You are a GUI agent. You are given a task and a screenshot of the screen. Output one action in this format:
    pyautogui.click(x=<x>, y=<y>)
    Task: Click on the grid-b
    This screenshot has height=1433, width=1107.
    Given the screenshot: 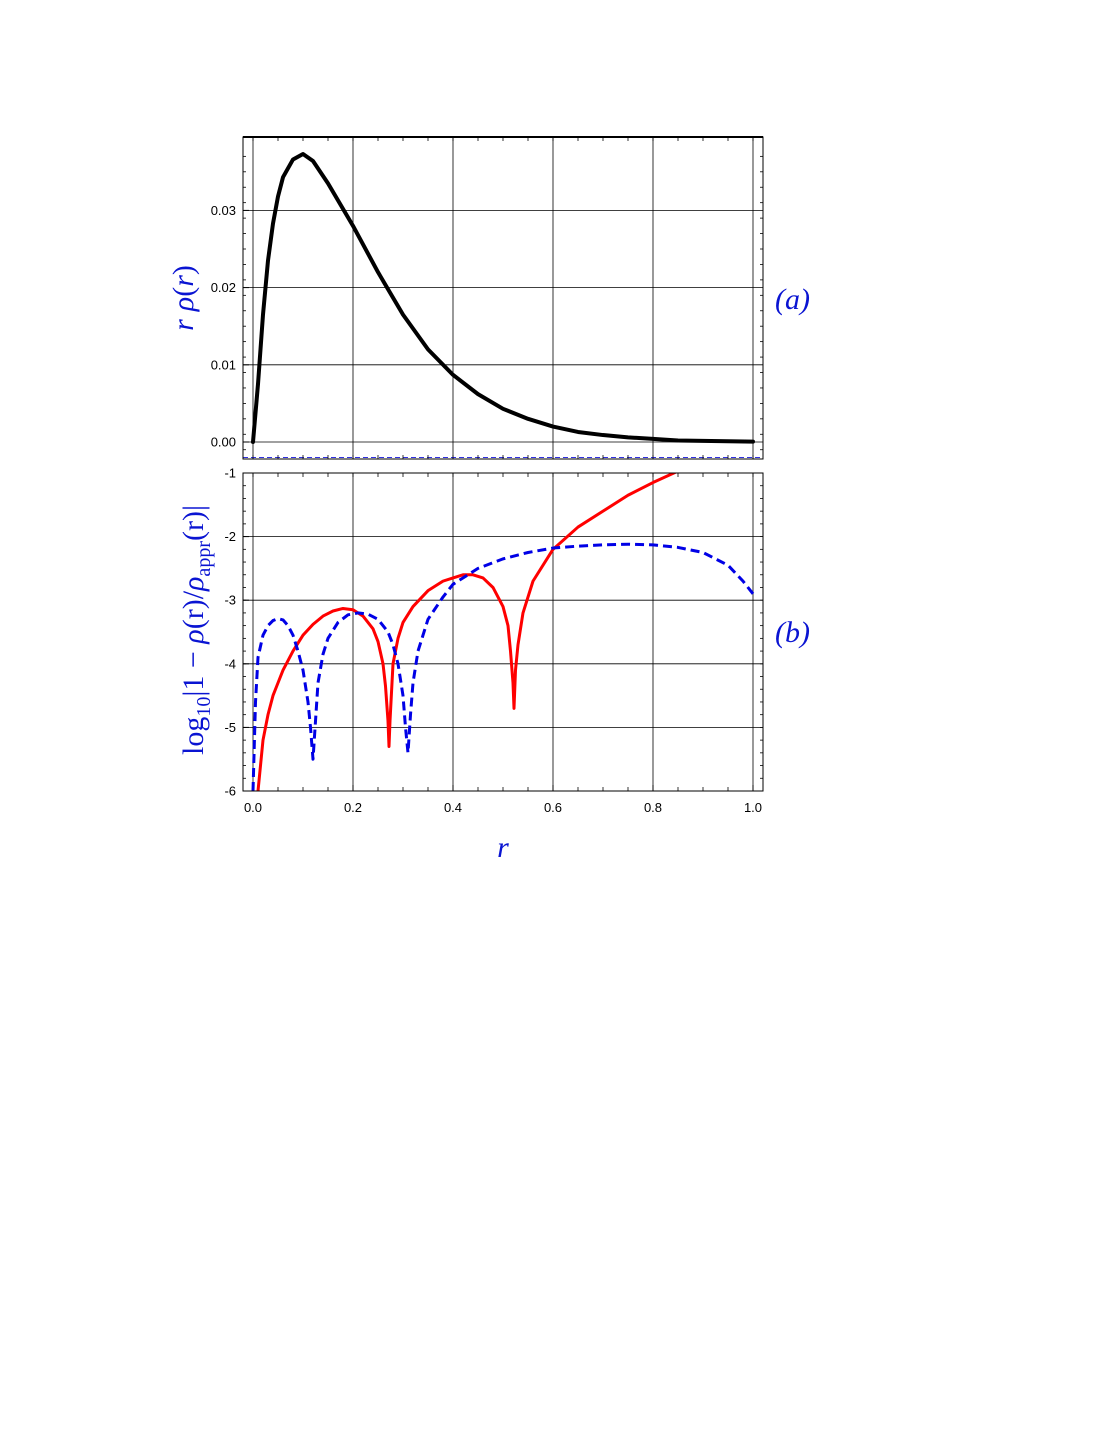 What is the action you would take?
    pyautogui.click(x=503, y=632)
    